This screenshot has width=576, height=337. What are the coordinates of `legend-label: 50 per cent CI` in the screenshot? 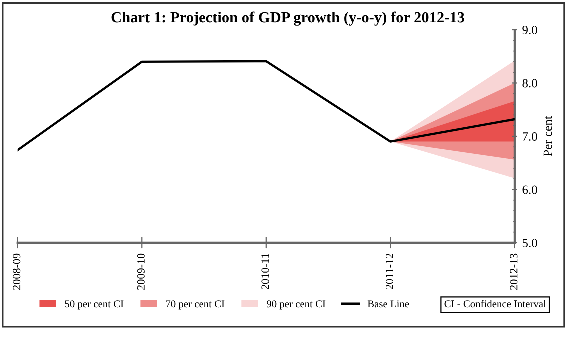 It's located at (94, 305).